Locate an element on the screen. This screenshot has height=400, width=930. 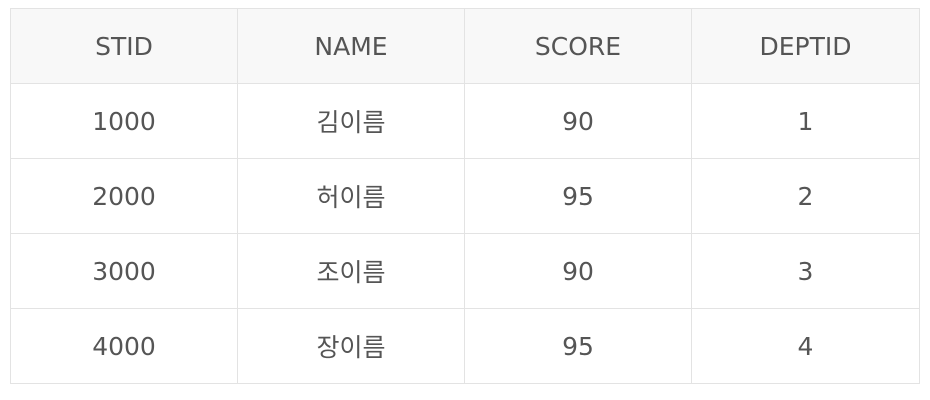
cell-stid: 4000 is located at coordinates (124, 346).